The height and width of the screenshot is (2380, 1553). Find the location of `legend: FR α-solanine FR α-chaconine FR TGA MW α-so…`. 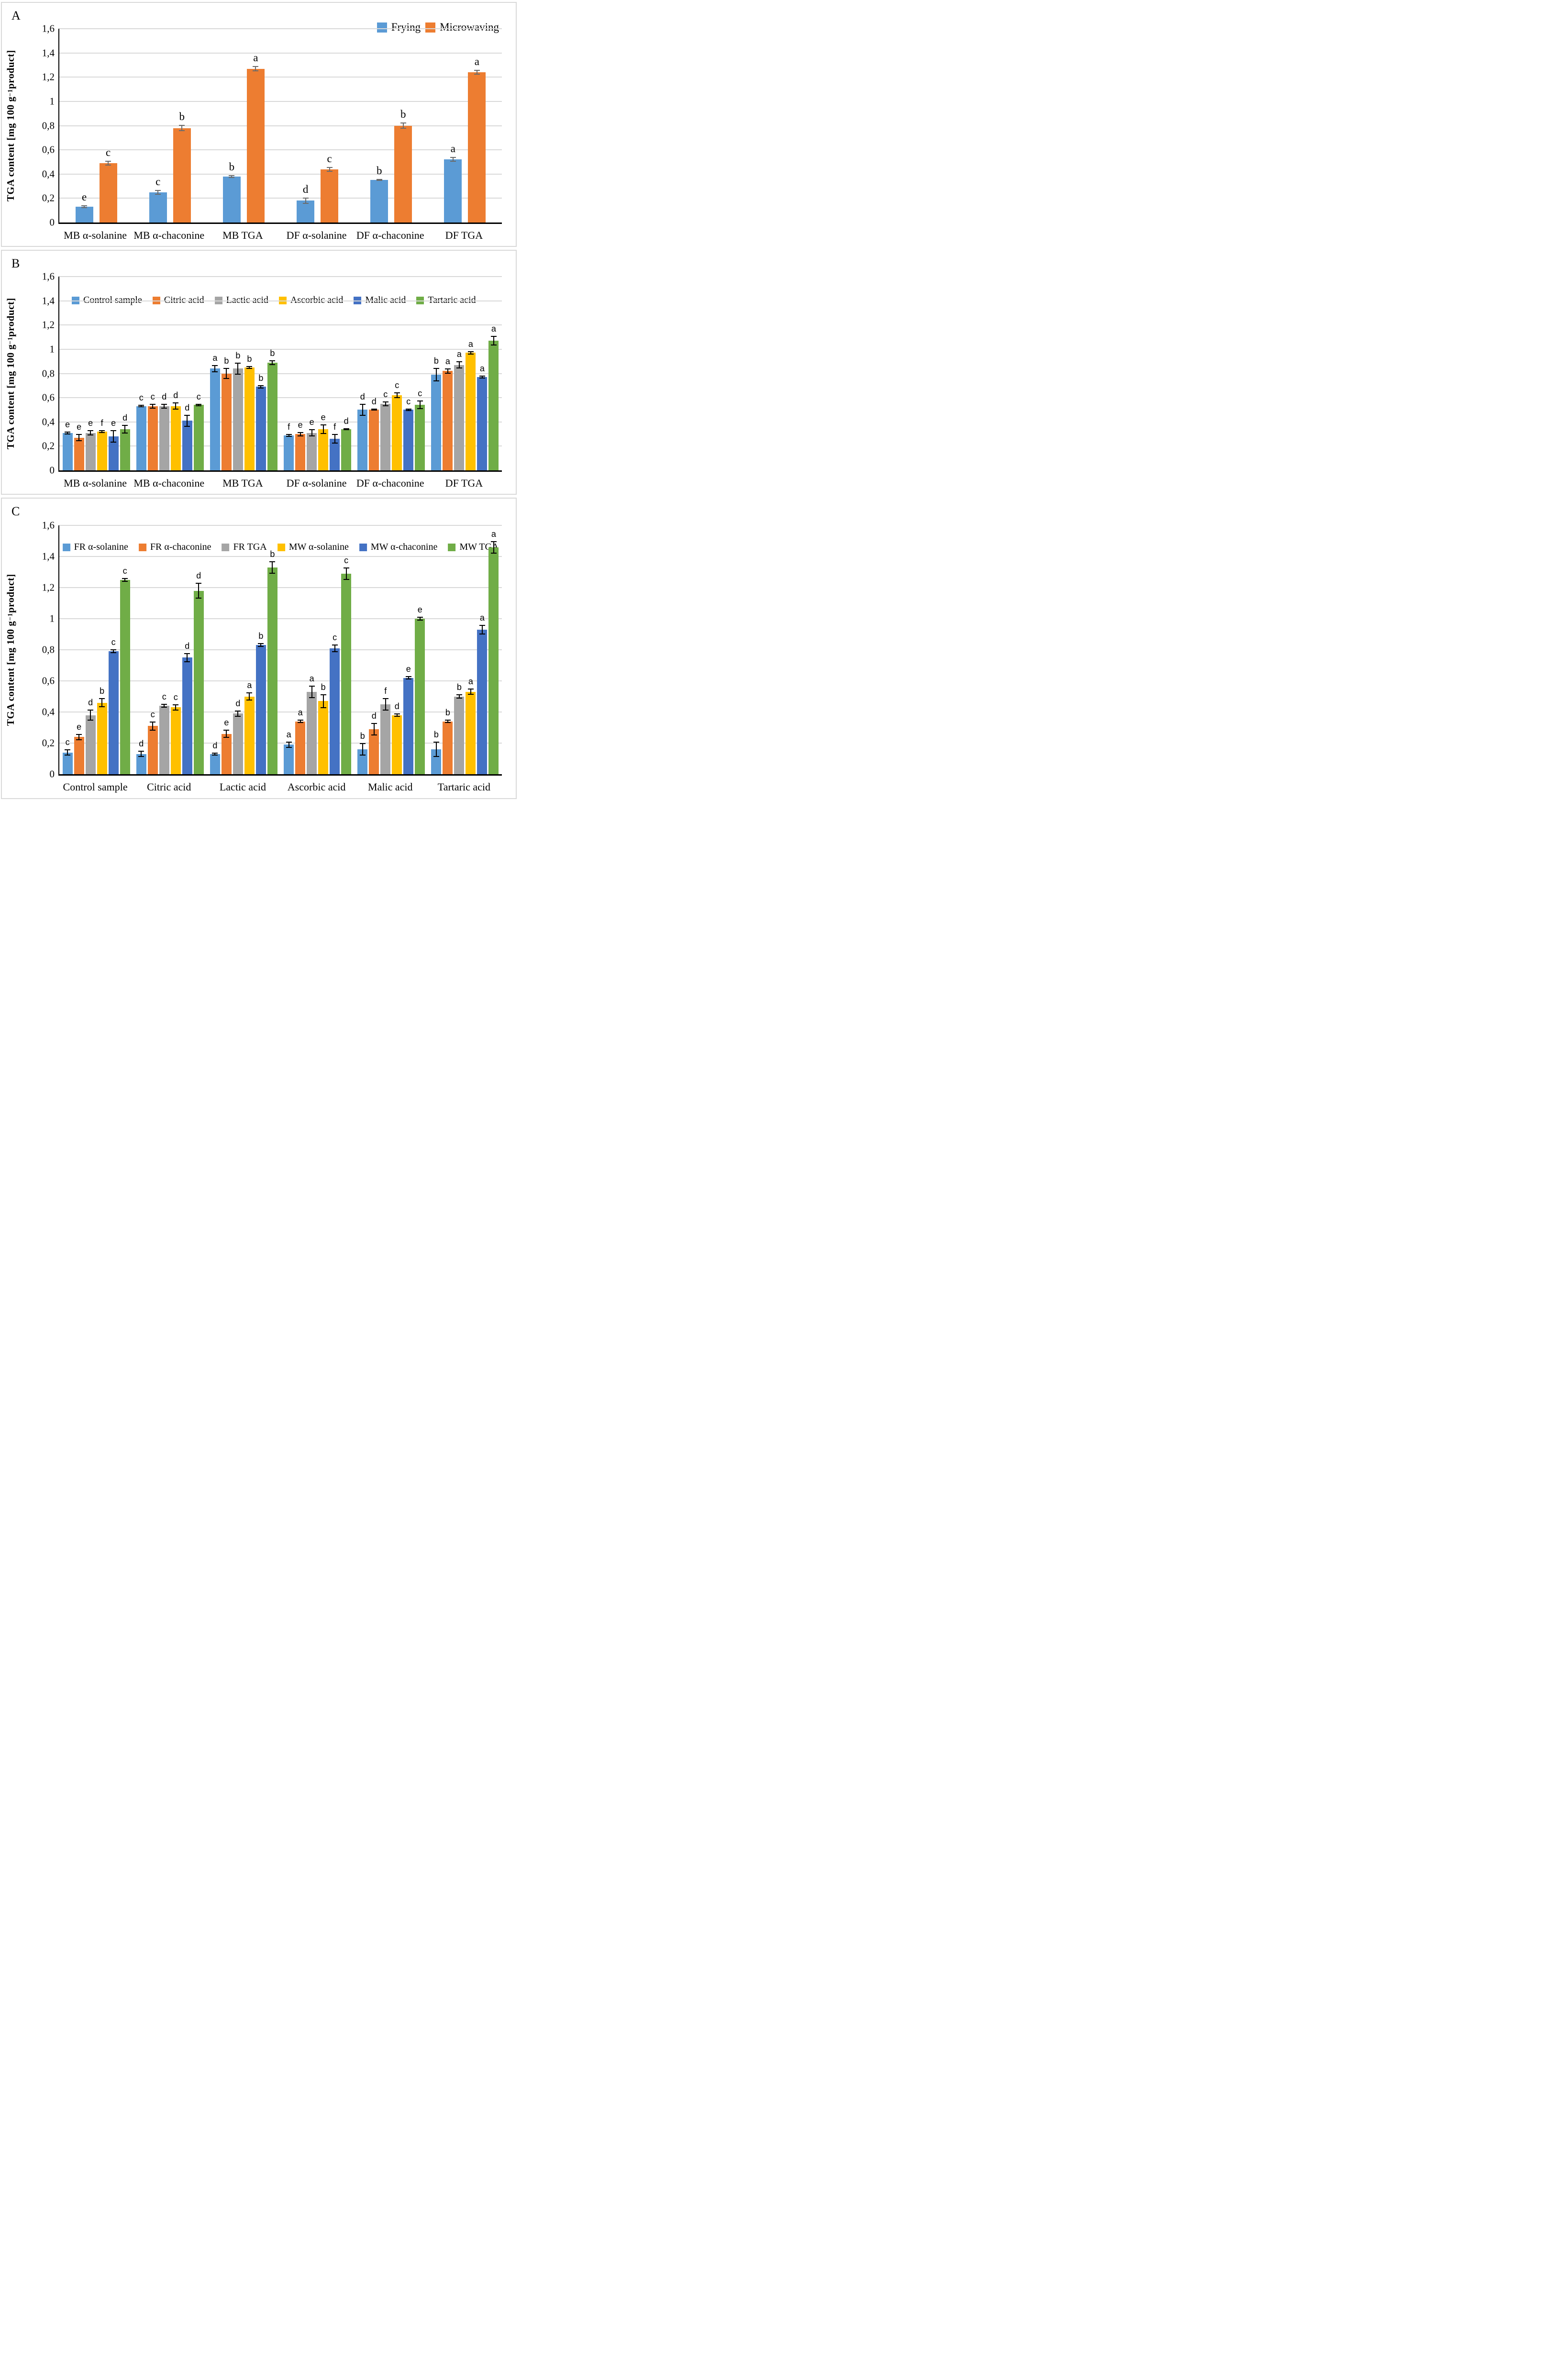

legend: FR α-solanine FR α-chaconine FR TGA MW α-so… is located at coordinates (280, 547).